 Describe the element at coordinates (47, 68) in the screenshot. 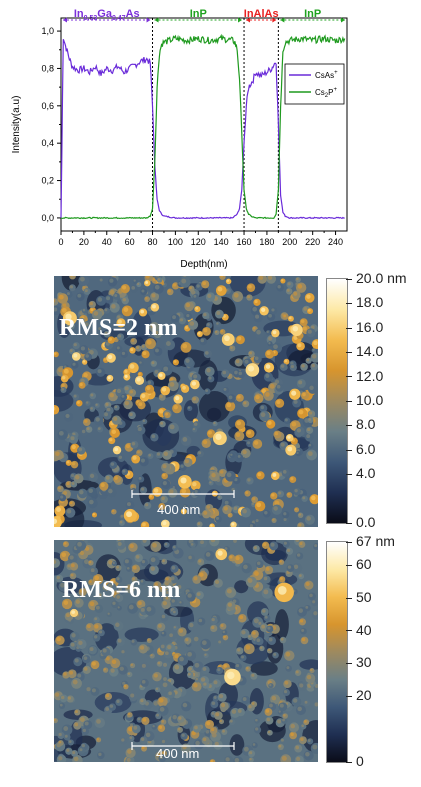

I see `y-tick-label: 0,8` at that location.